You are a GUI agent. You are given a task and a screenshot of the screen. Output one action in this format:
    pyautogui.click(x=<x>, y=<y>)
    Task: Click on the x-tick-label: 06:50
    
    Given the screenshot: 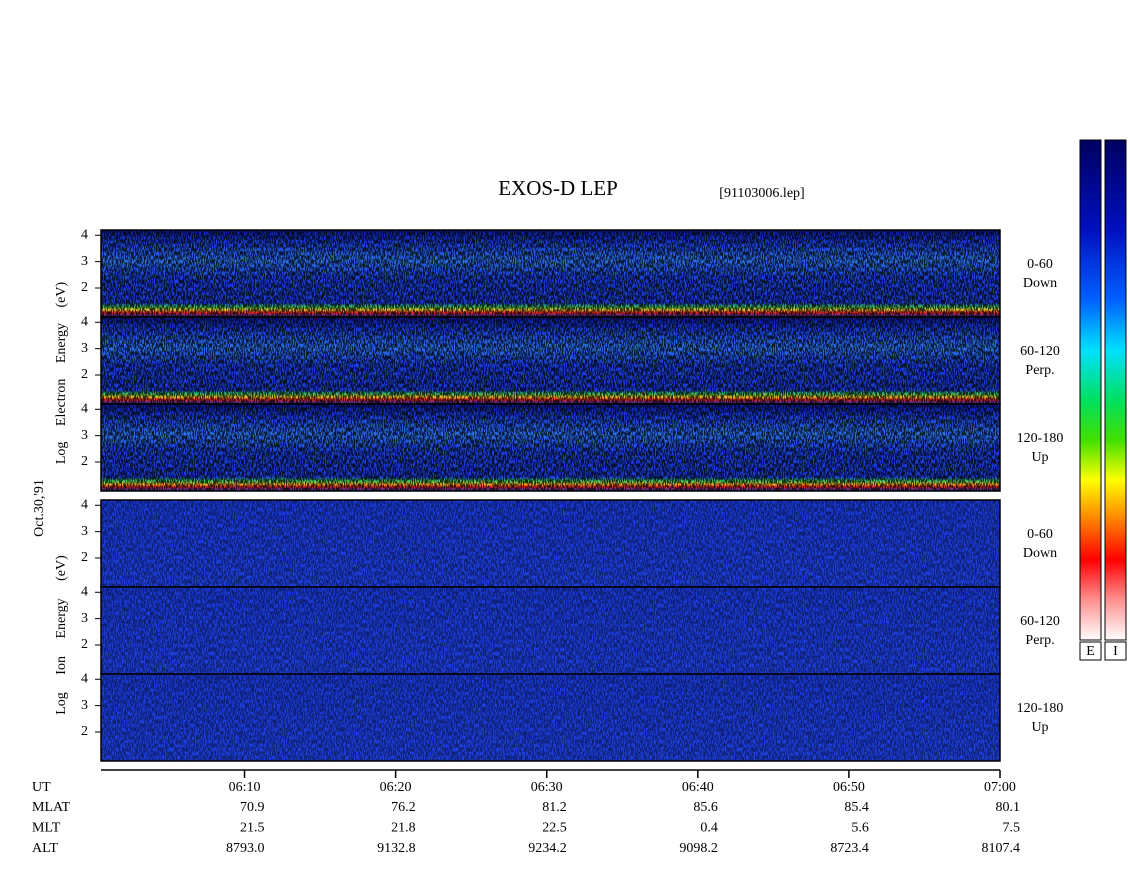 What is the action you would take?
    pyautogui.click(x=849, y=787)
    